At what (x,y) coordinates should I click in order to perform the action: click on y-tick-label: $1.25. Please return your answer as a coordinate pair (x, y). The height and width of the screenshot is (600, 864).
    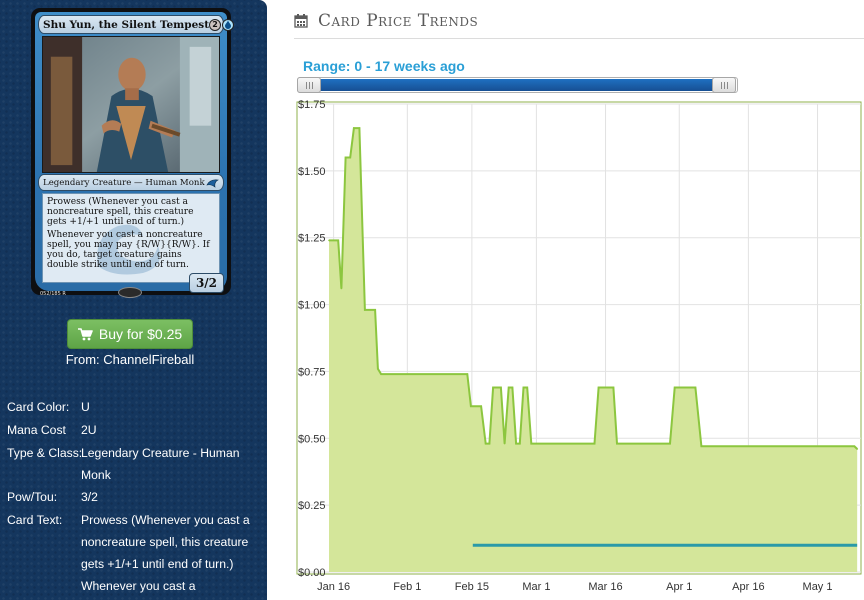
    Looking at the image, I should click on (312, 239).